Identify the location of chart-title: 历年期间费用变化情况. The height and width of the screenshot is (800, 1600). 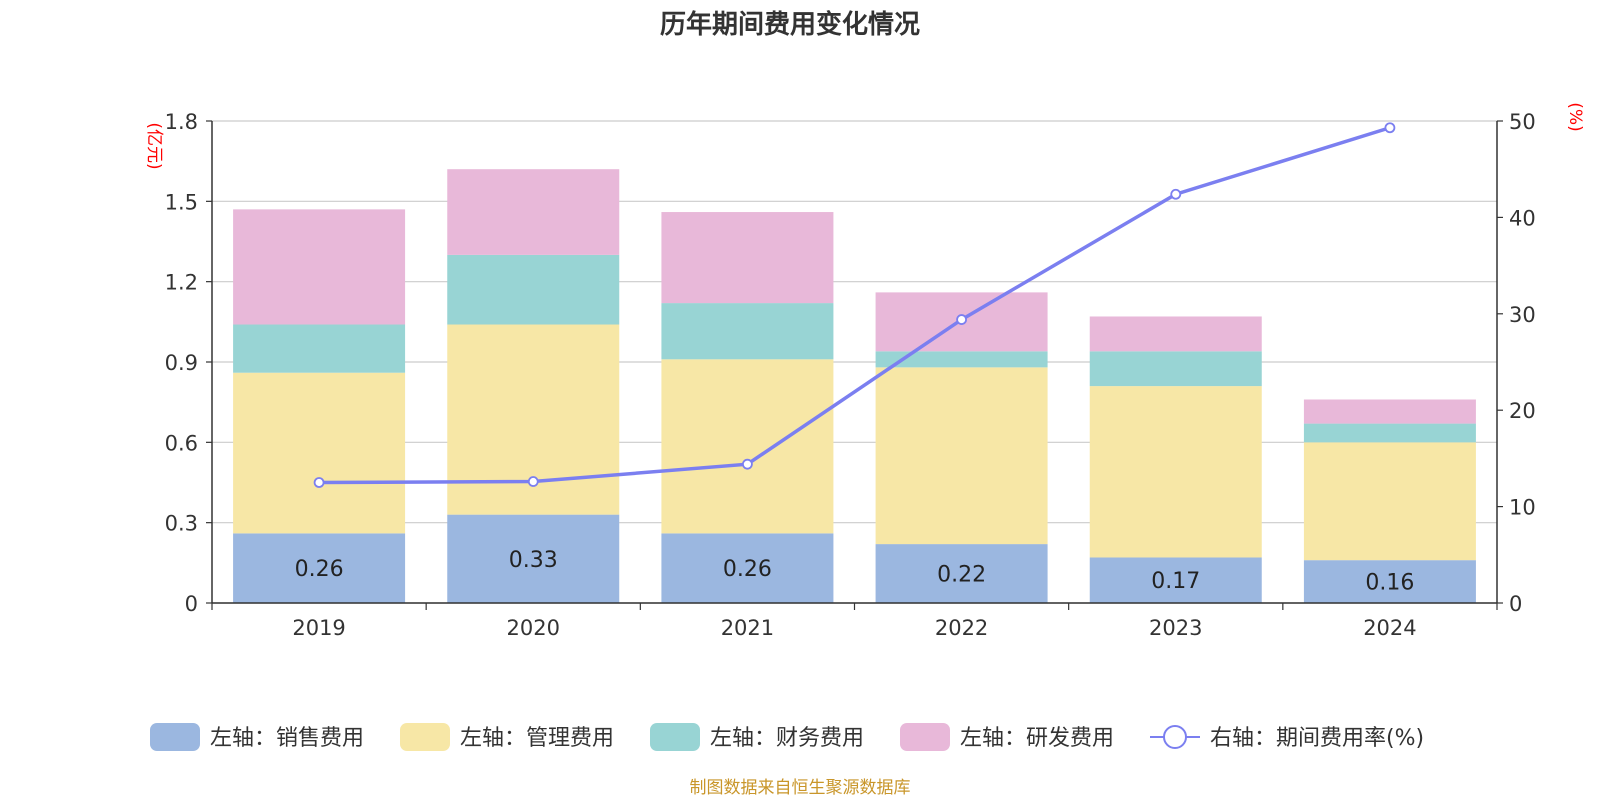
(790, 24).